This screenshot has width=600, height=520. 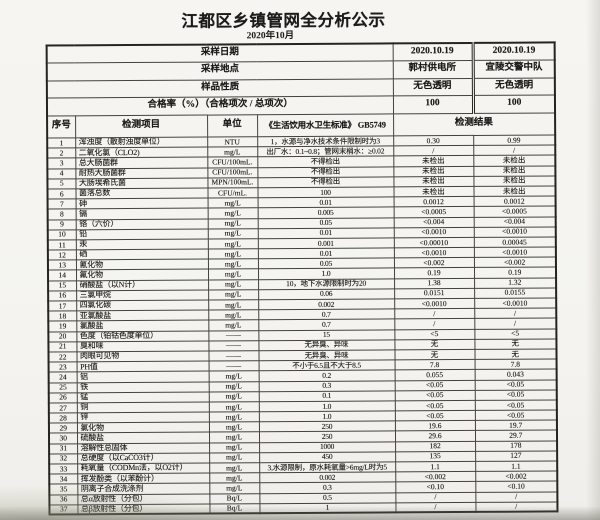 I want to click on row-result-site1: <5, so click(x=434, y=334).